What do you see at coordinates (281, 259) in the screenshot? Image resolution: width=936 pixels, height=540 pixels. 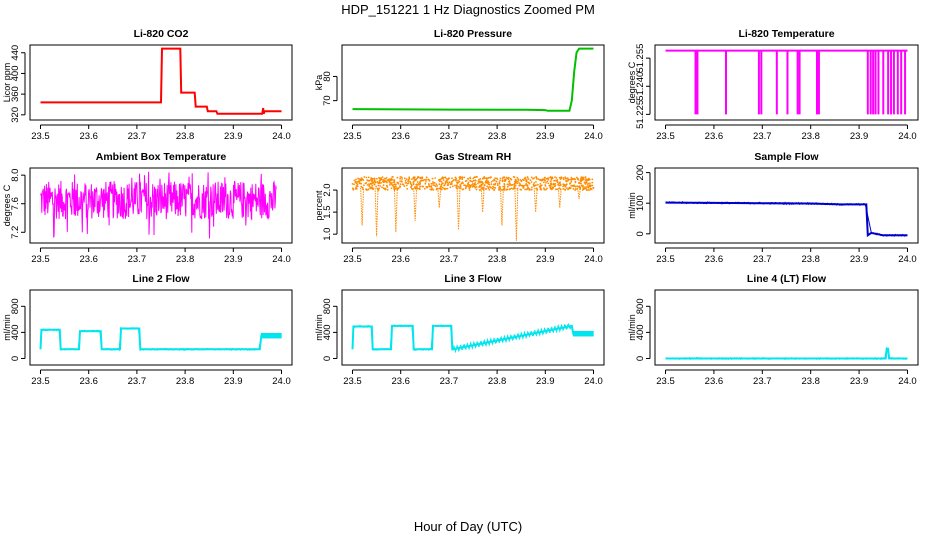 I see `x-tick-label: 24.0` at bounding box center [281, 259].